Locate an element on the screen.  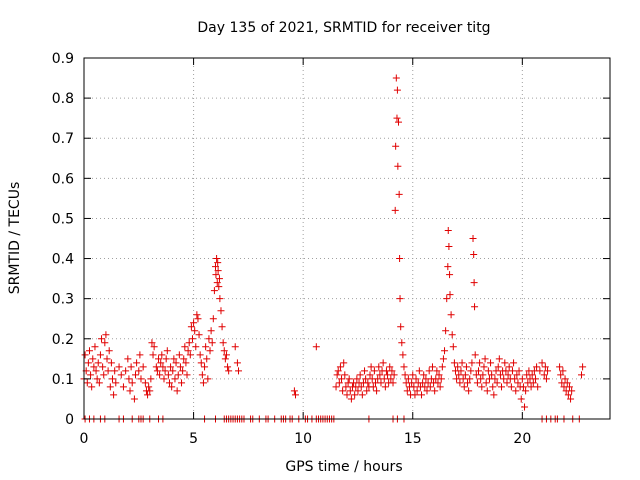
y-tick-label: 0.9 is located at coordinates (63, 59).